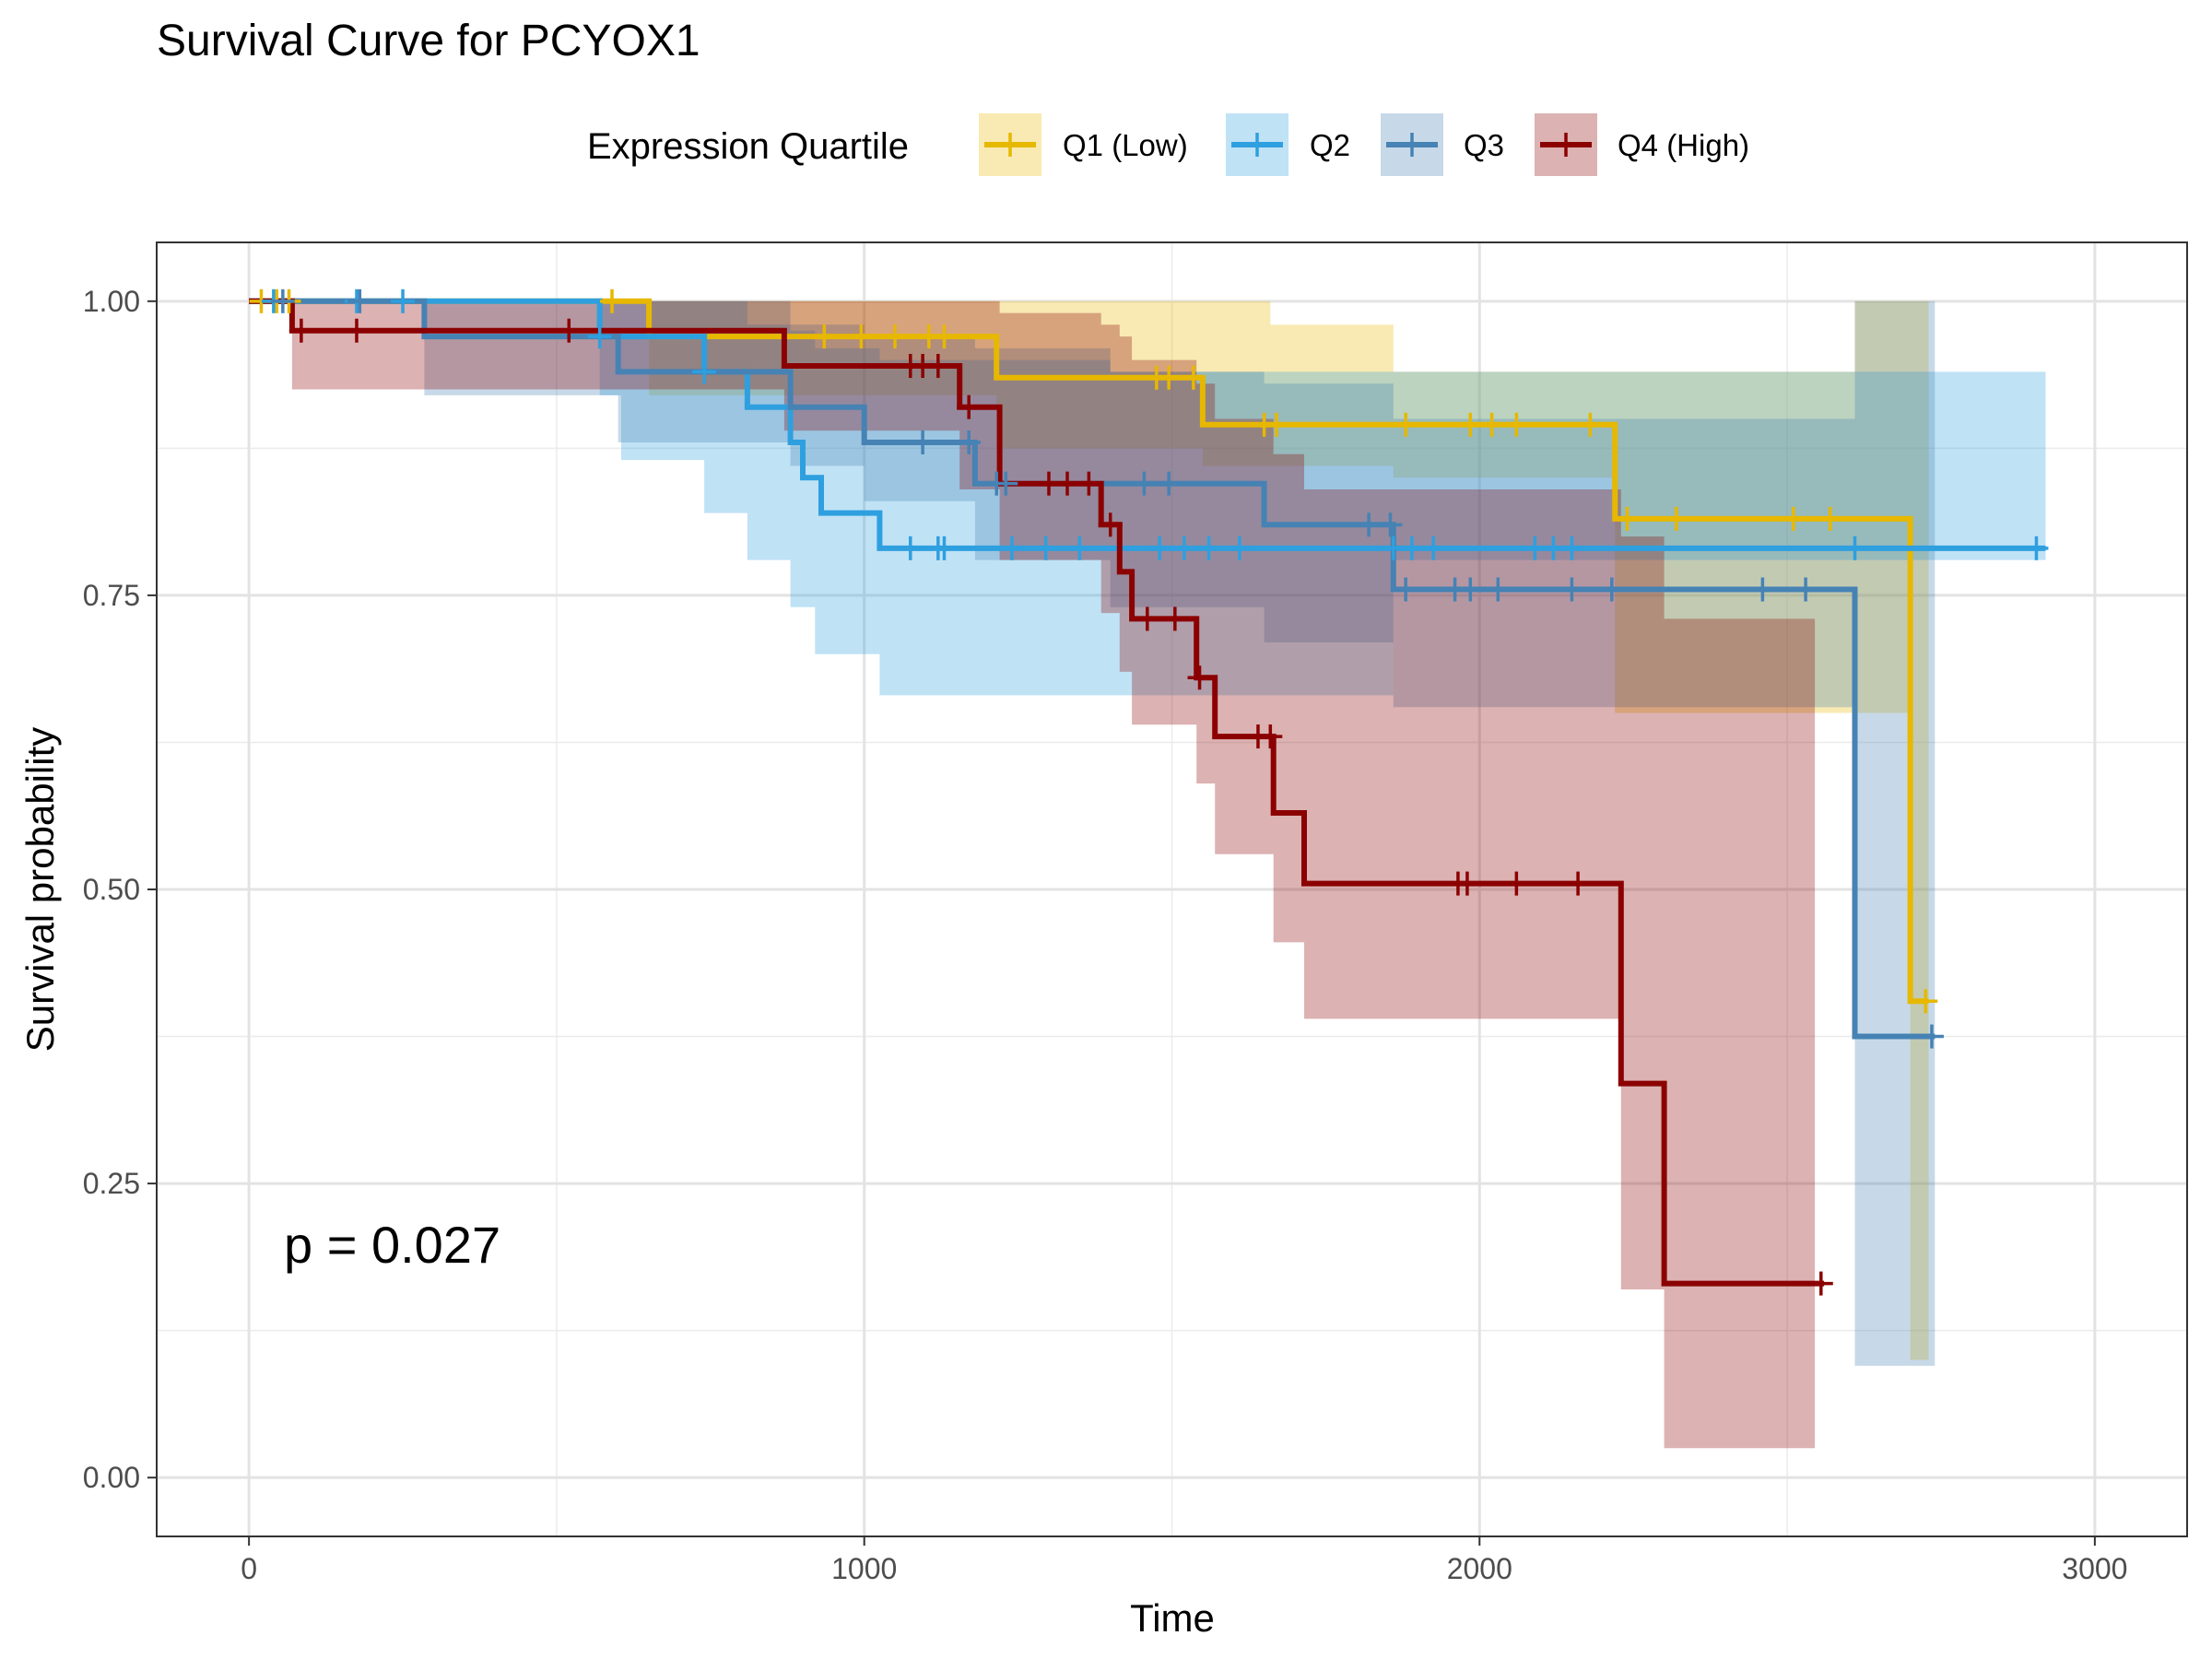 The height and width of the screenshot is (1659, 2212). I want to click on legend-item: Q2, so click(1288, 144).